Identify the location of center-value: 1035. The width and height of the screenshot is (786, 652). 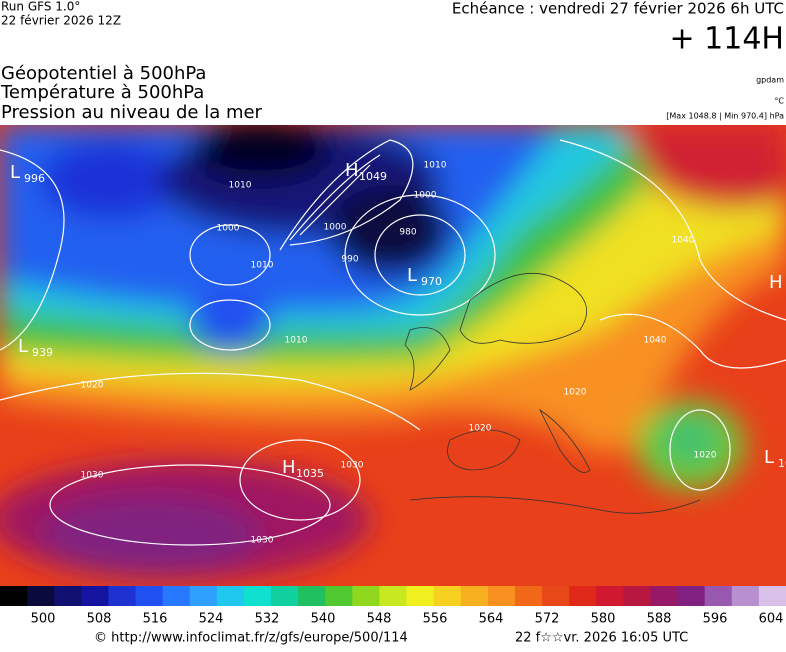
(310, 473).